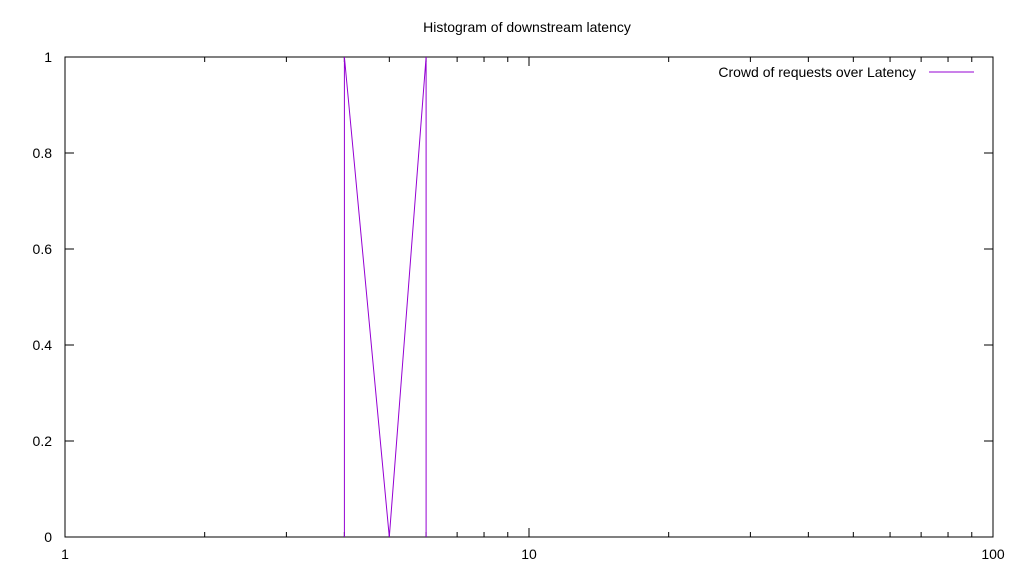  I want to click on legend: Crowd of requests over Latency, so click(846, 72).